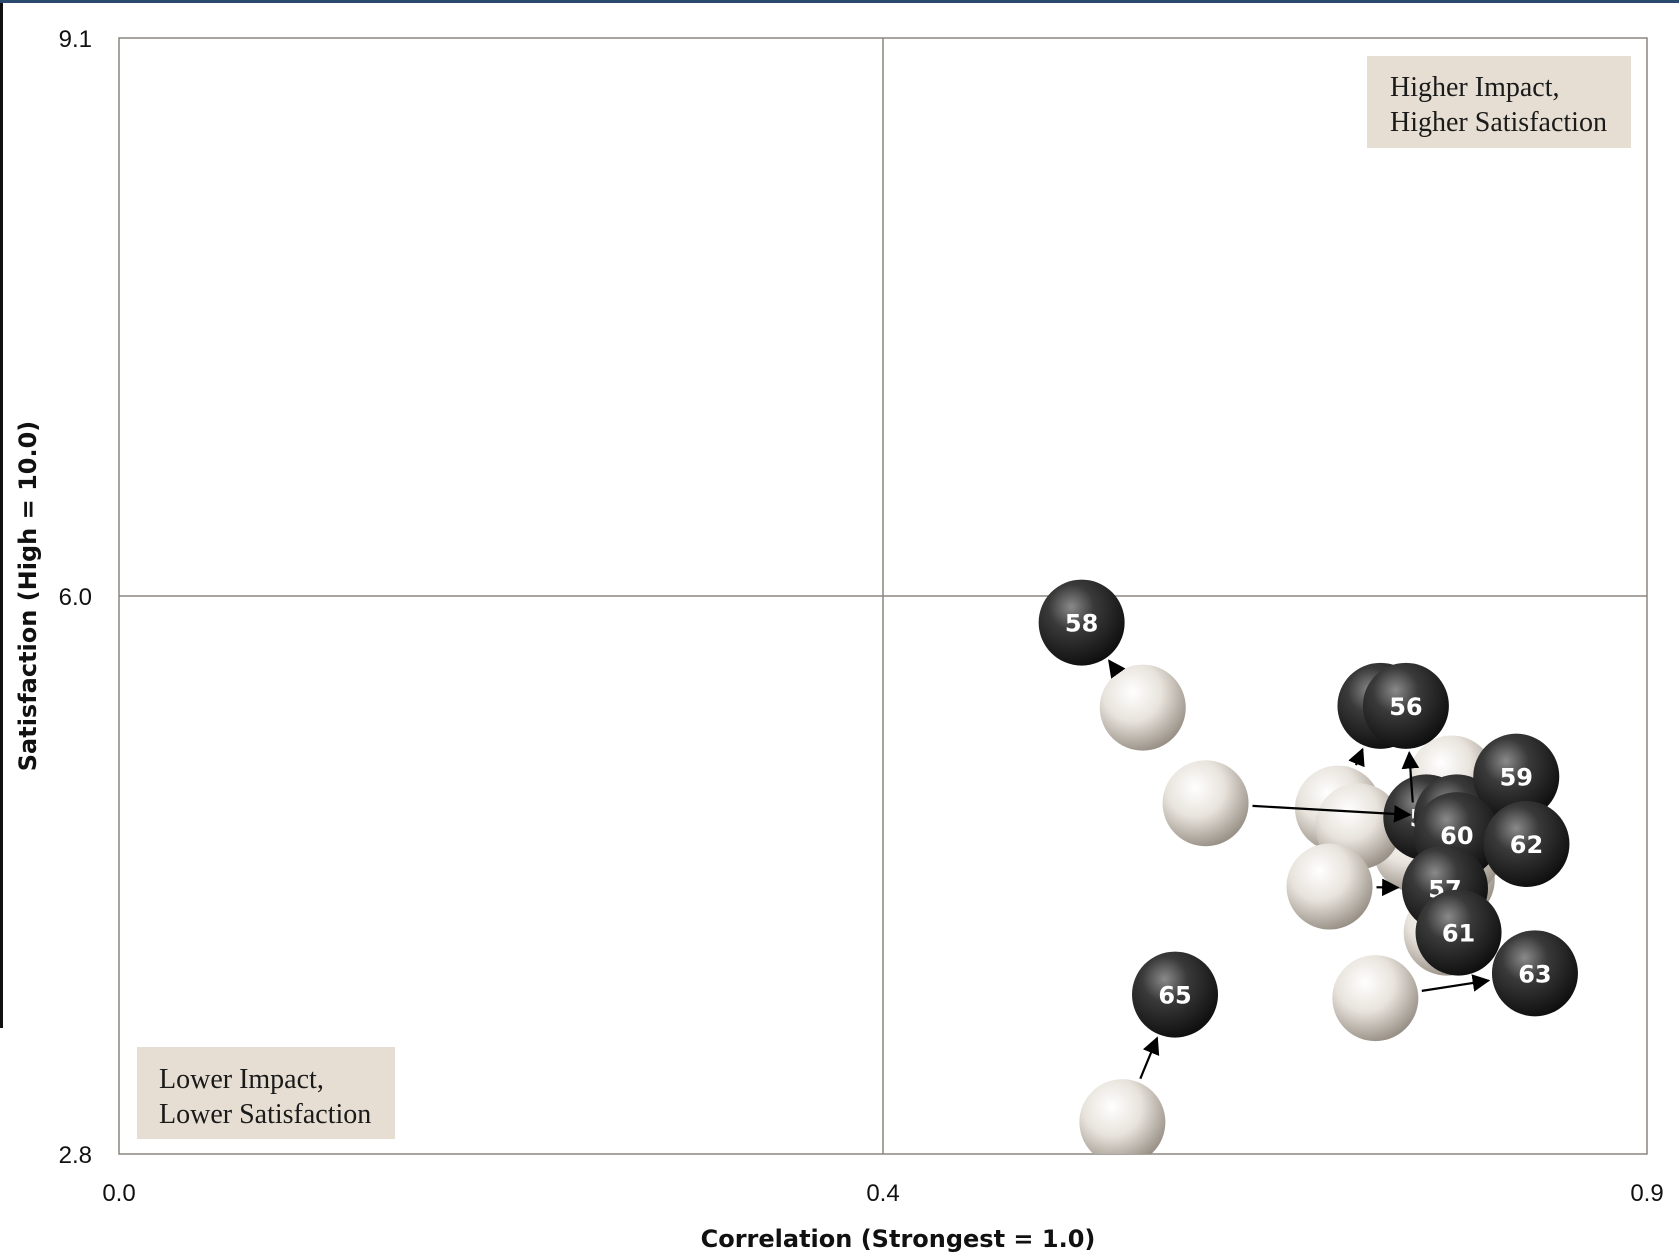 The height and width of the screenshot is (1258, 1679). What do you see at coordinates (1, 515) in the screenshot?
I see `left-border` at bounding box center [1, 515].